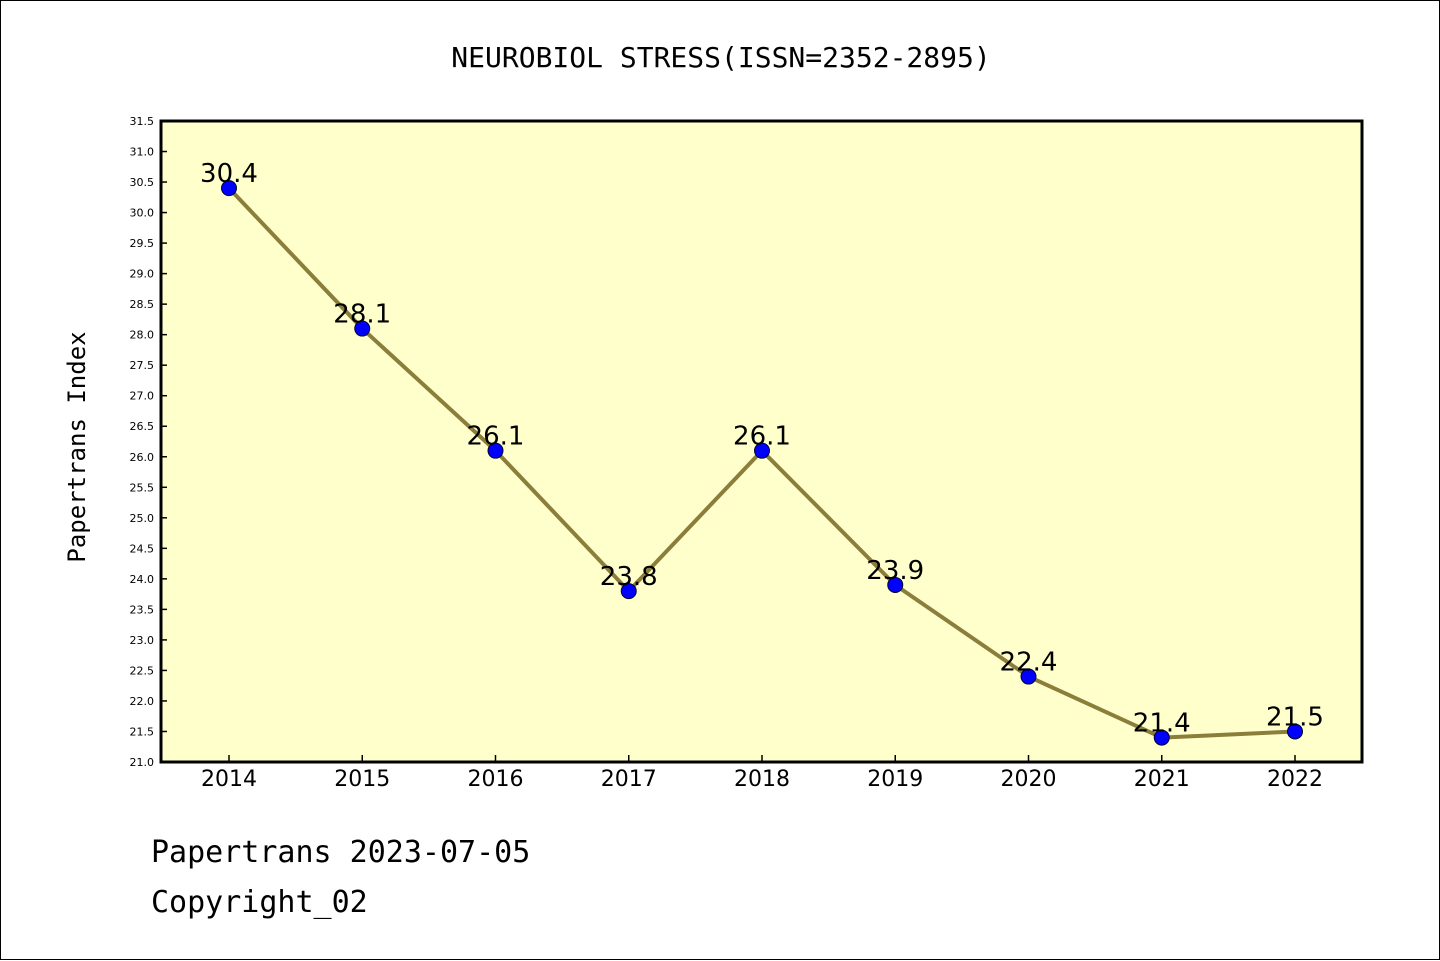  What do you see at coordinates (895, 571) in the screenshot?
I see `data-label: 23.9` at bounding box center [895, 571].